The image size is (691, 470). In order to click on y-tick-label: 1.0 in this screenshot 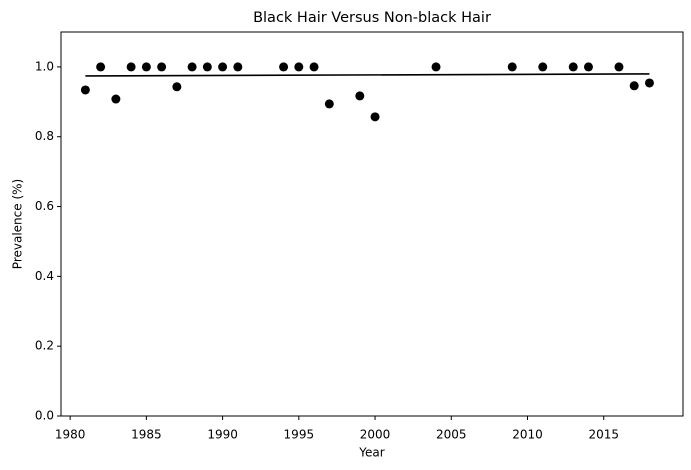, I will do `click(44, 66)`.